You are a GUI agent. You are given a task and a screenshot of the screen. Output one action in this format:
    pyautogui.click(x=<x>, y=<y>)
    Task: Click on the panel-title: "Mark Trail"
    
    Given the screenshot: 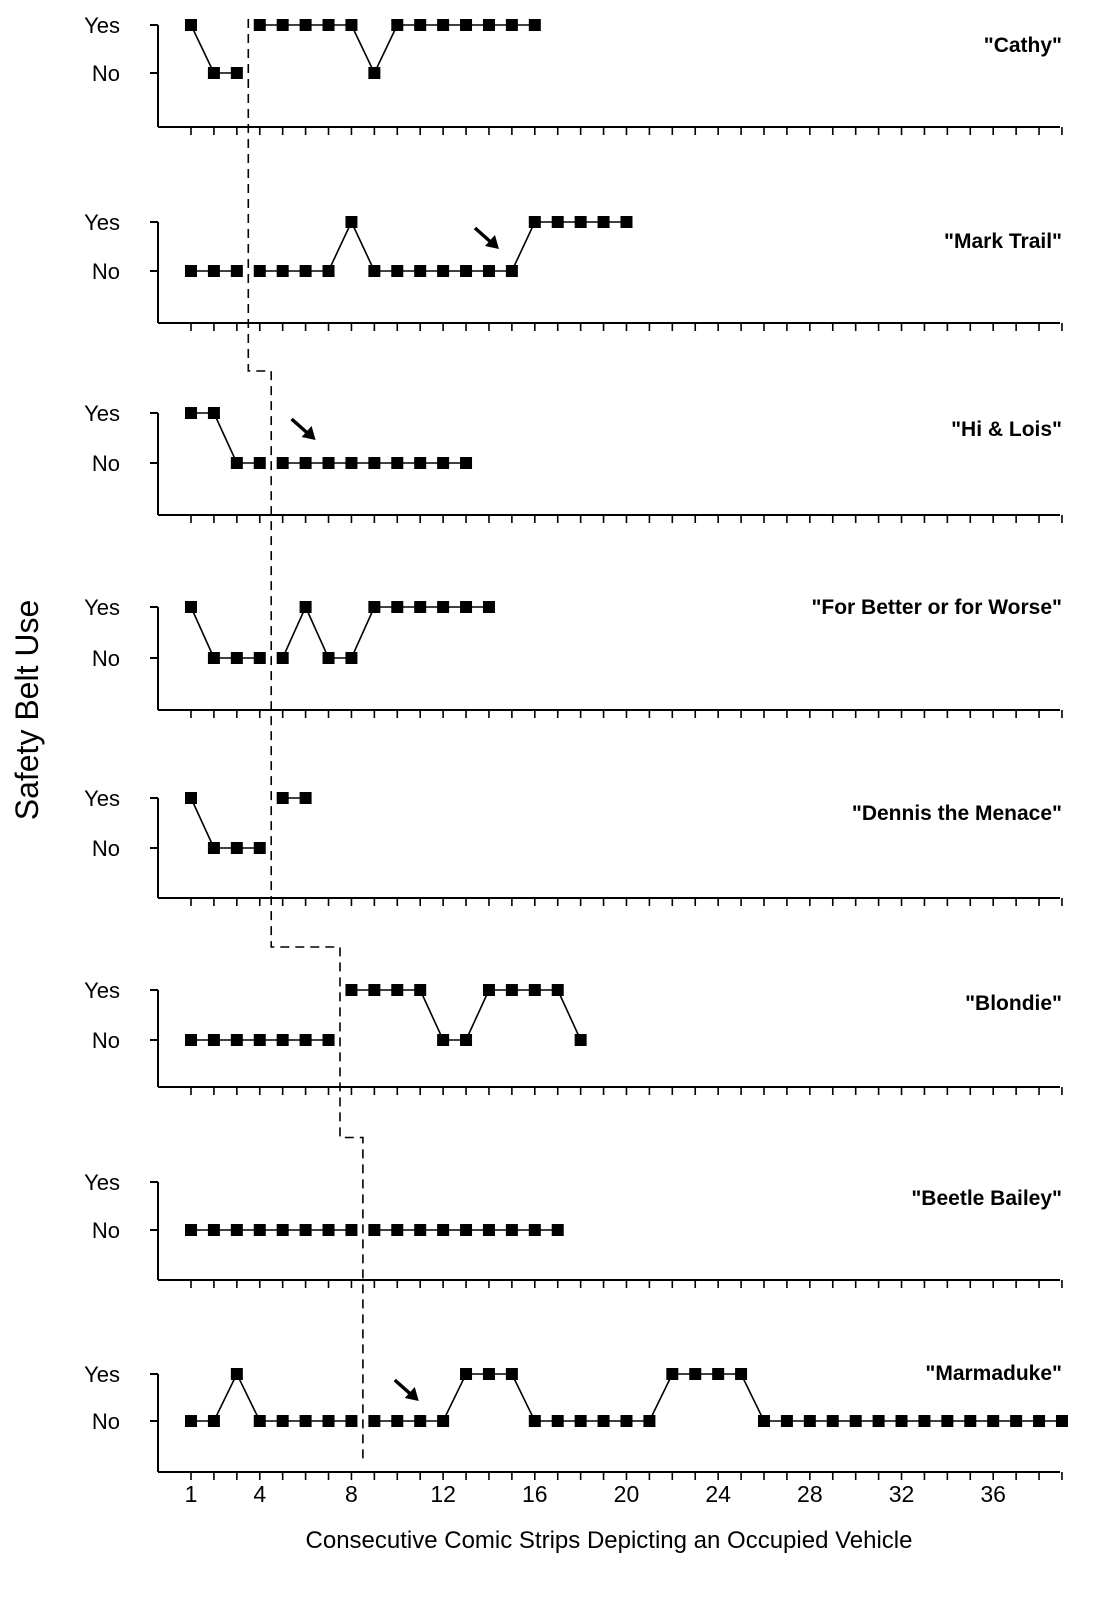 What is the action you would take?
    pyautogui.click(x=1003, y=241)
    